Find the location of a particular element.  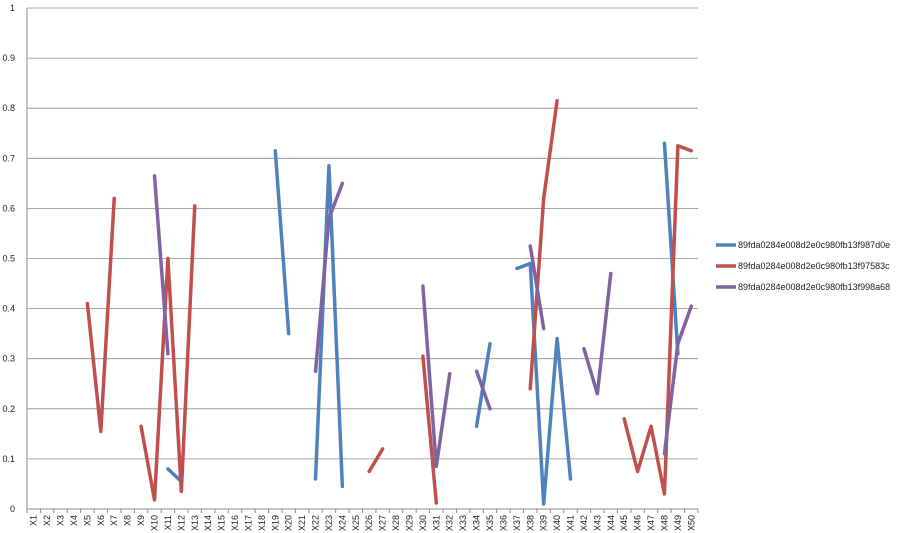

x-tick-label: X27 is located at coordinates (383, 523).